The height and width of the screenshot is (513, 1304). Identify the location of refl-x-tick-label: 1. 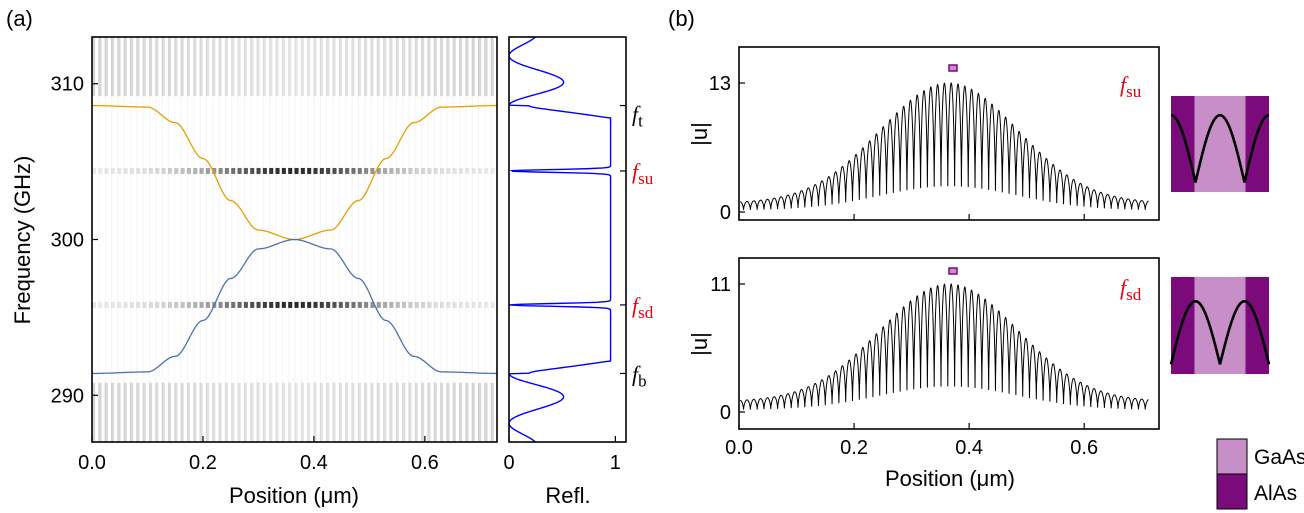
(615, 463).